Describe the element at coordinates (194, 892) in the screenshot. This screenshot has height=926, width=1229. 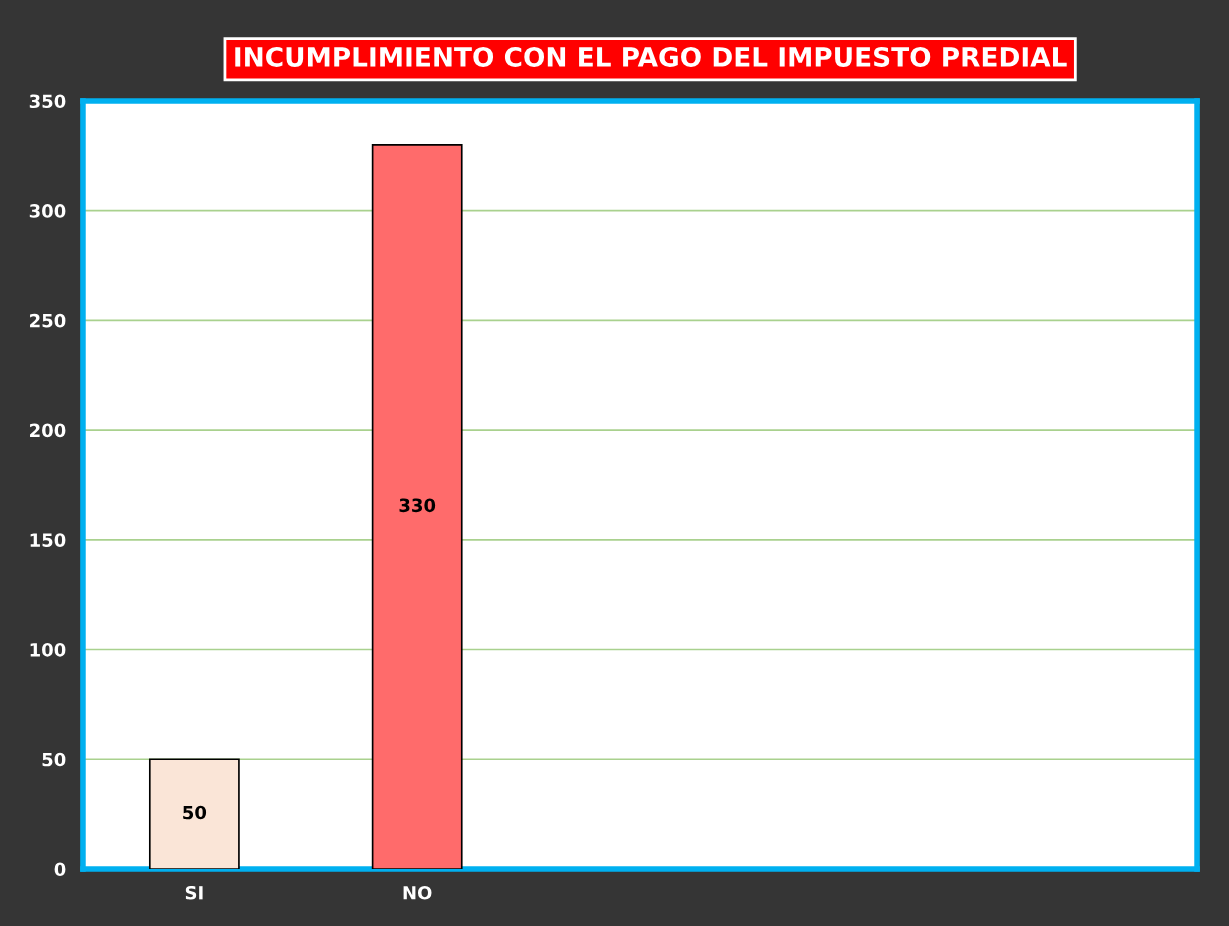
I see `x-tick-label: SI` at that location.